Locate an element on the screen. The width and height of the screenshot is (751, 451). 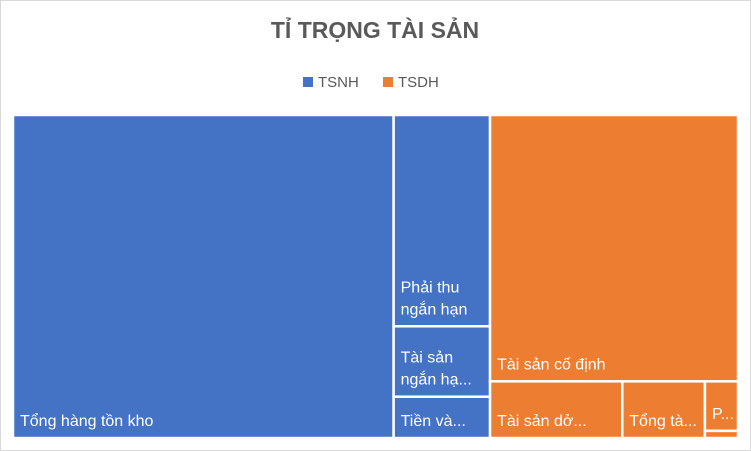
cell-label: Tài sản cố định is located at coordinates (551, 365).